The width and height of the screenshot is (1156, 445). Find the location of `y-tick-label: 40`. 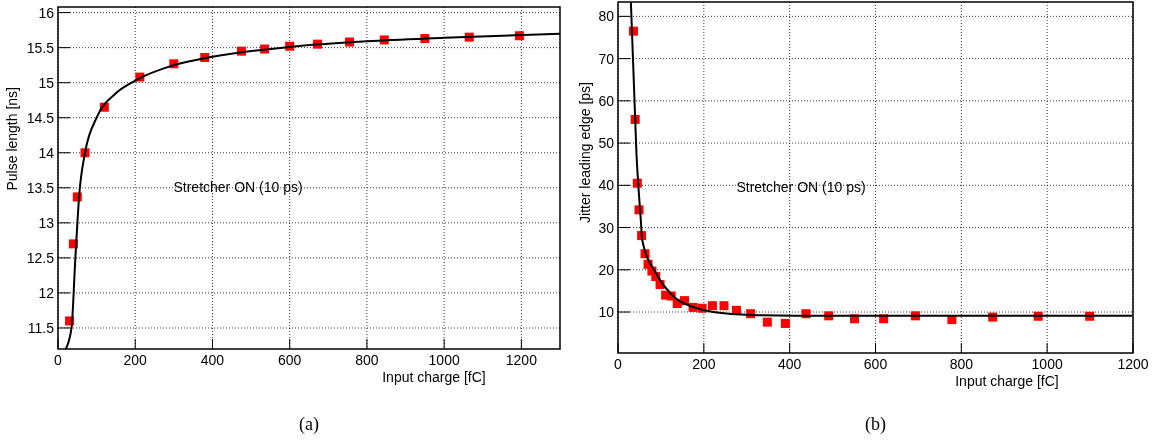

y-tick-label: 40 is located at coordinates (606, 185).